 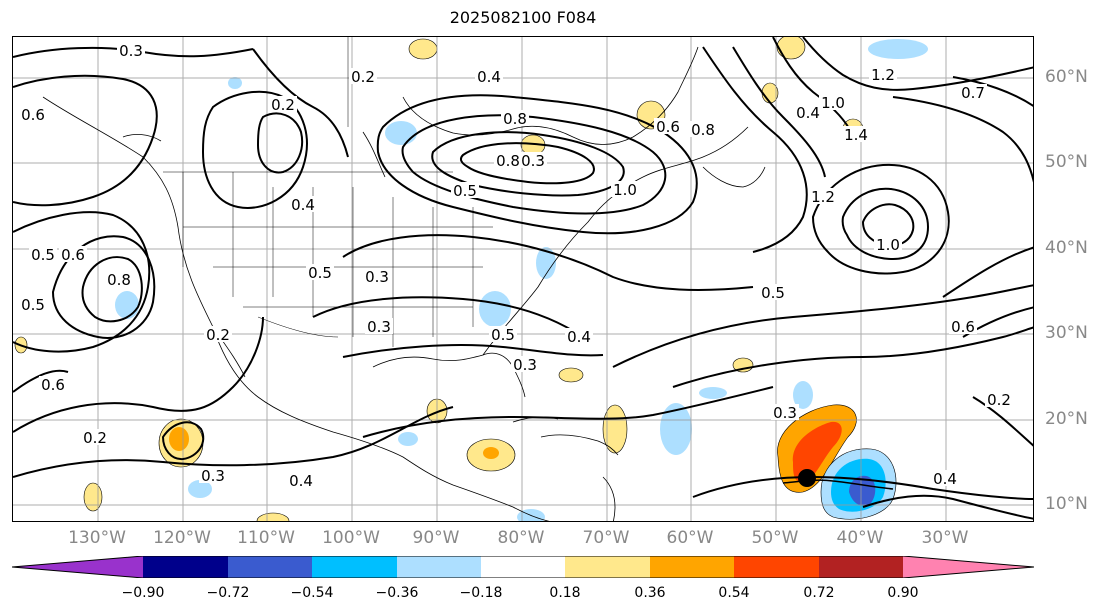 What do you see at coordinates (182, 538) in the screenshot?
I see `longitude-label: 120°W` at bounding box center [182, 538].